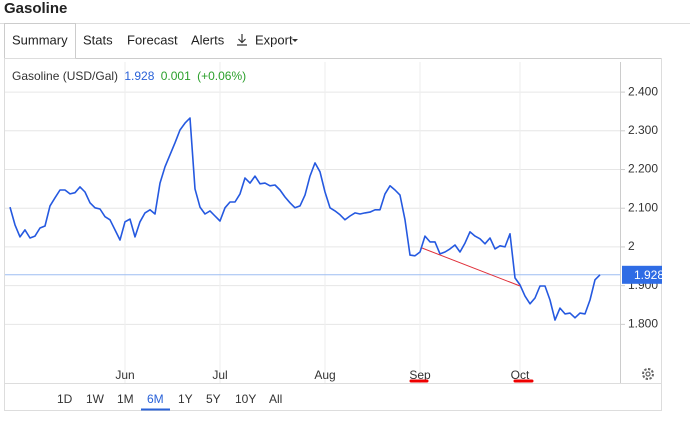 The width and height of the screenshot is (690, 435). Describe the element at coordinates (324, 375) in the screenshot. I see `x-tick-label: Aug` at that location.